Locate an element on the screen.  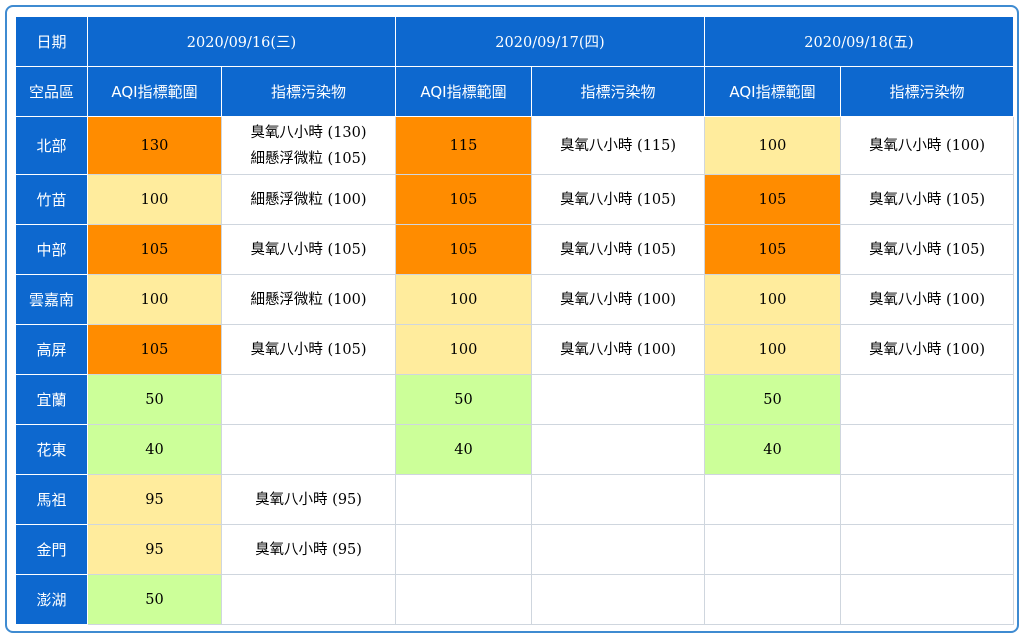
region-name: 金門 is located at coordinates (51, 549).